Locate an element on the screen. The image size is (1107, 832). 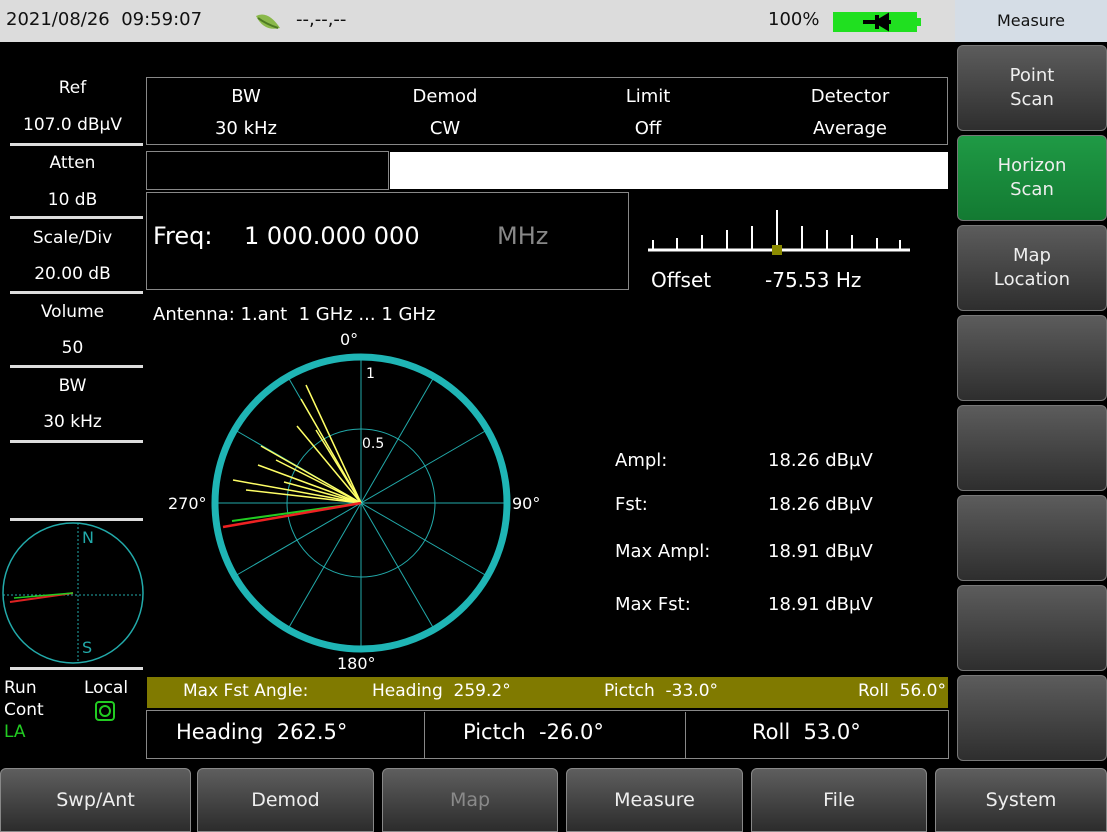
menu-button-disabled: Map is located at coordinates (470, 800).